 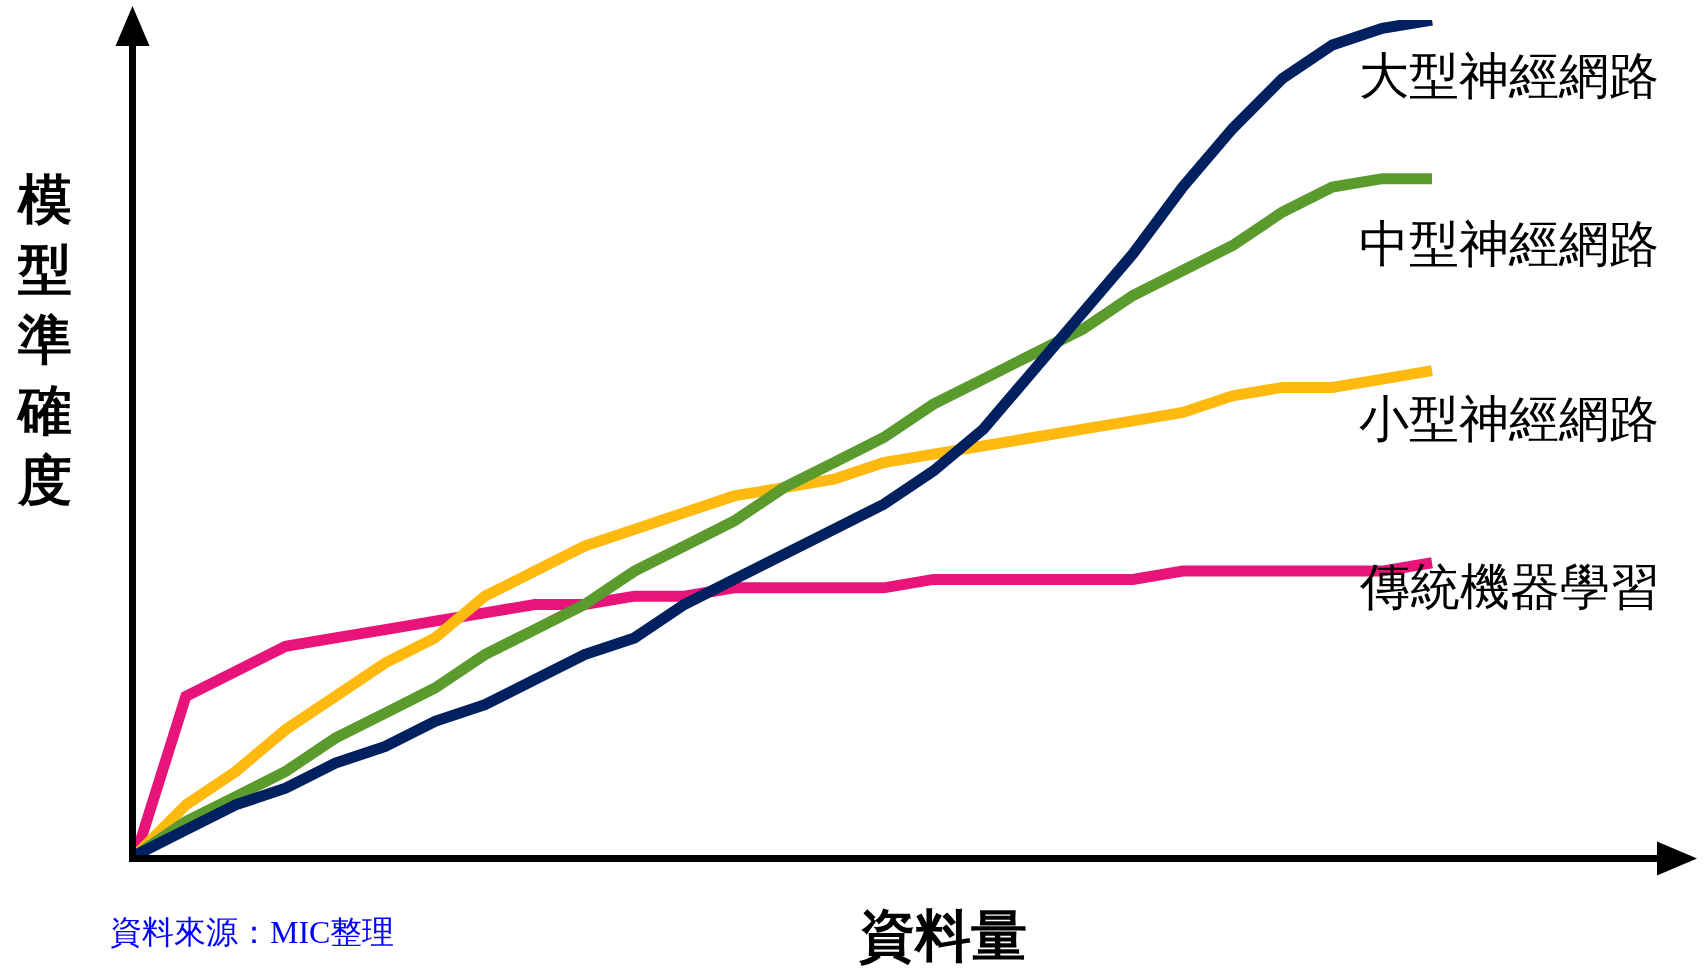 What do you see at coordinates (252, 932) in the screenshot?
I see `source-note: 資料來源：MIC整理` at bounding box center [252, 932].